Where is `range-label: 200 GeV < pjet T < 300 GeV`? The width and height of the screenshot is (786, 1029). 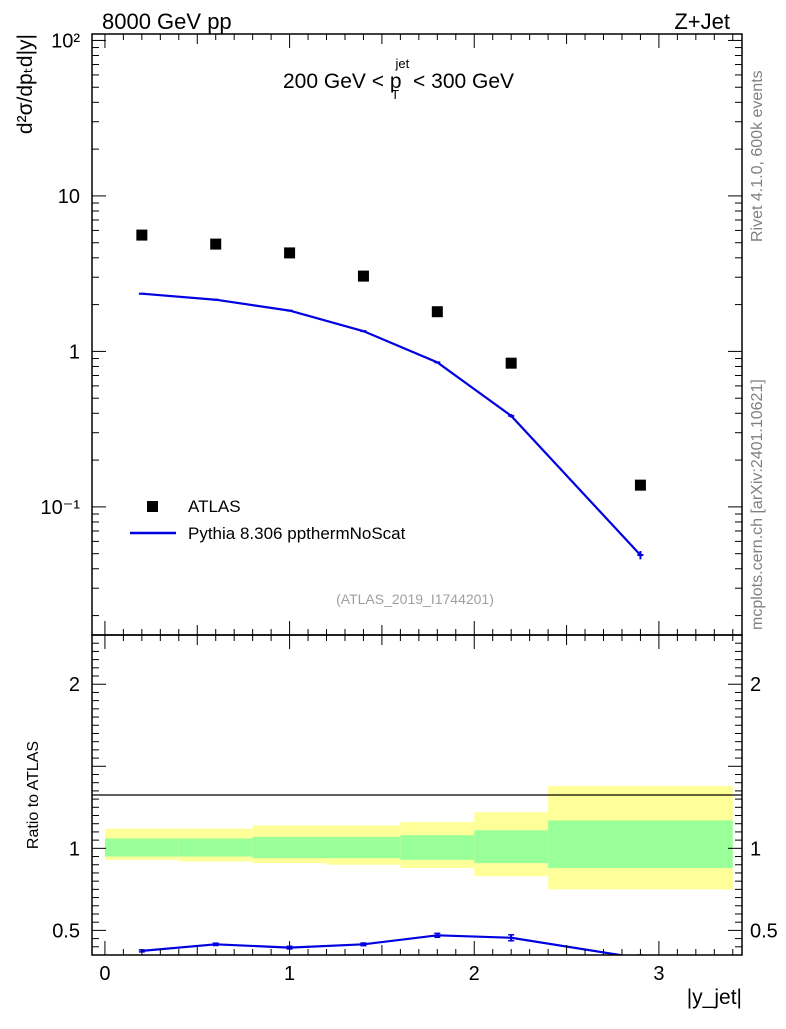 range-label: 200 GeV < pjet T < 300 GeV is located at coordinates (398, 79).